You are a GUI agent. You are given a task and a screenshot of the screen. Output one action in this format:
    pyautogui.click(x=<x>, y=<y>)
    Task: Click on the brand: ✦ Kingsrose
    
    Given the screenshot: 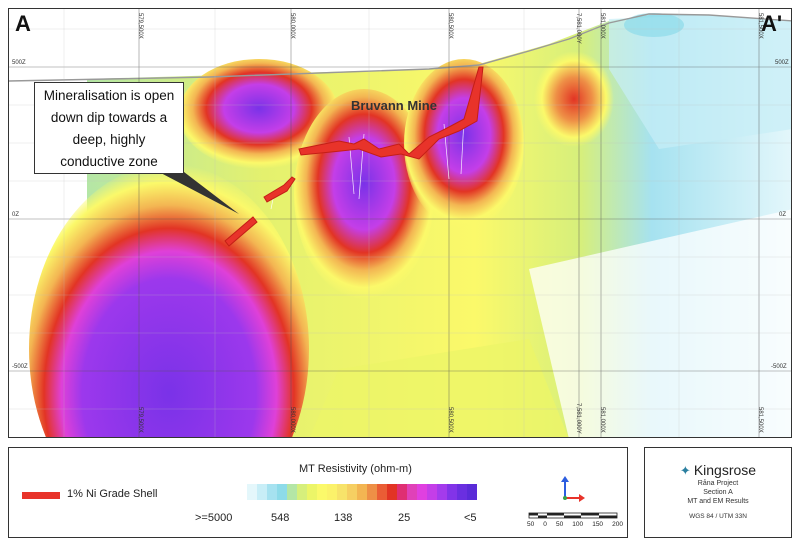 What is the action you would take?
    pyautogui.click(x=718, y=470)
    